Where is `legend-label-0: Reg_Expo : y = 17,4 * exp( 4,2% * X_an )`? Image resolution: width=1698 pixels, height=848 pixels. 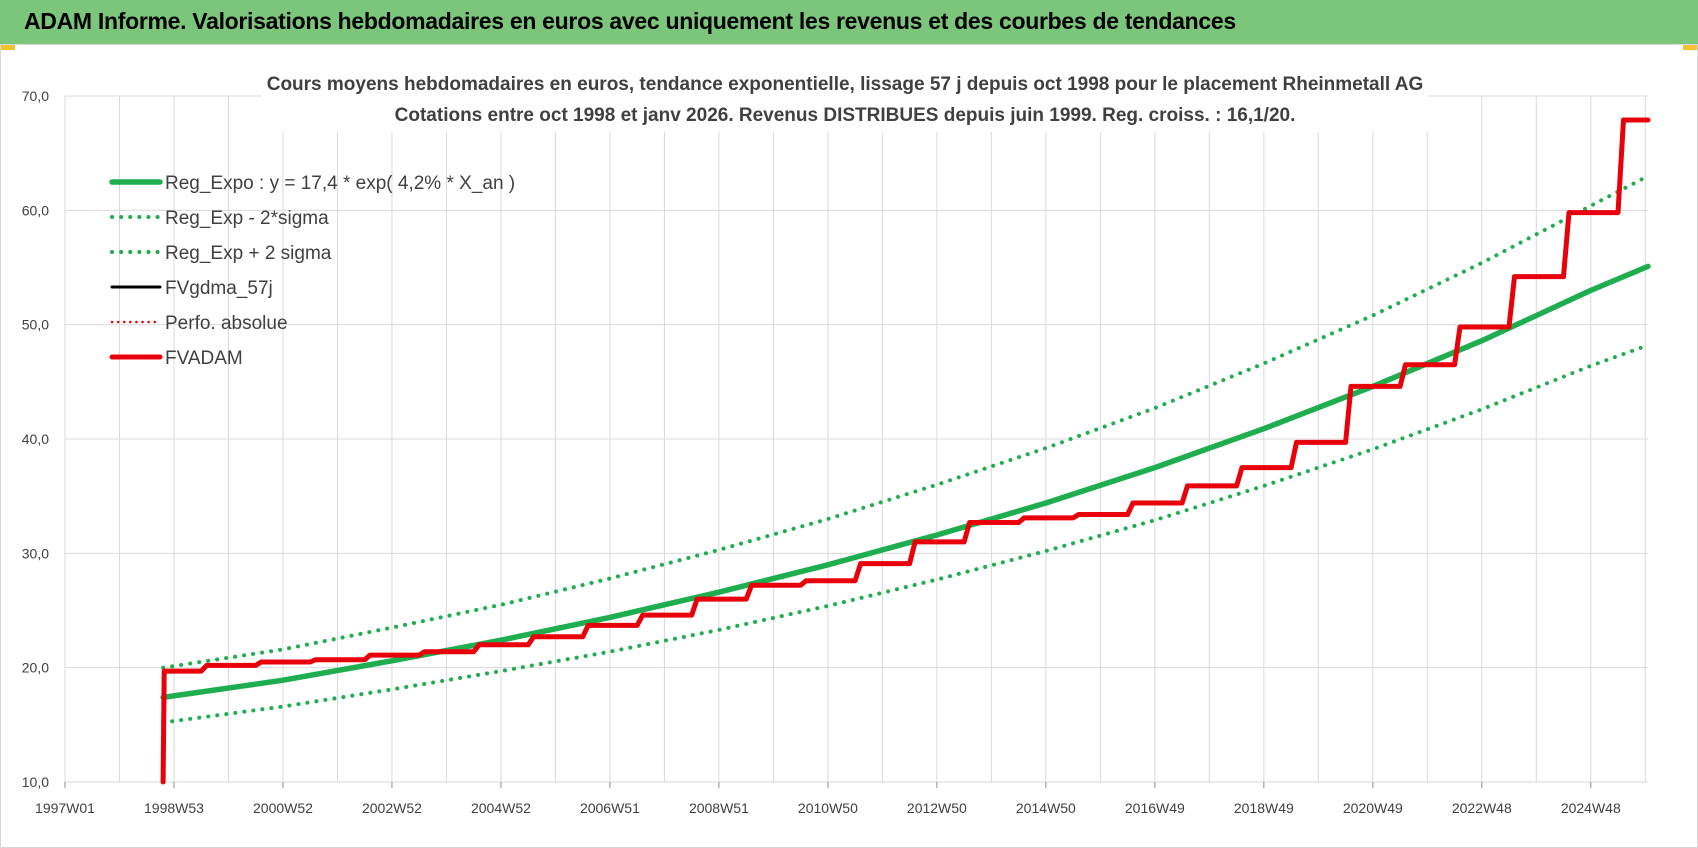
legend-label-0: Reg_Expo : y = 17,4 * exp( 4,2% * X_an ) is located at coordinates (340, 183).